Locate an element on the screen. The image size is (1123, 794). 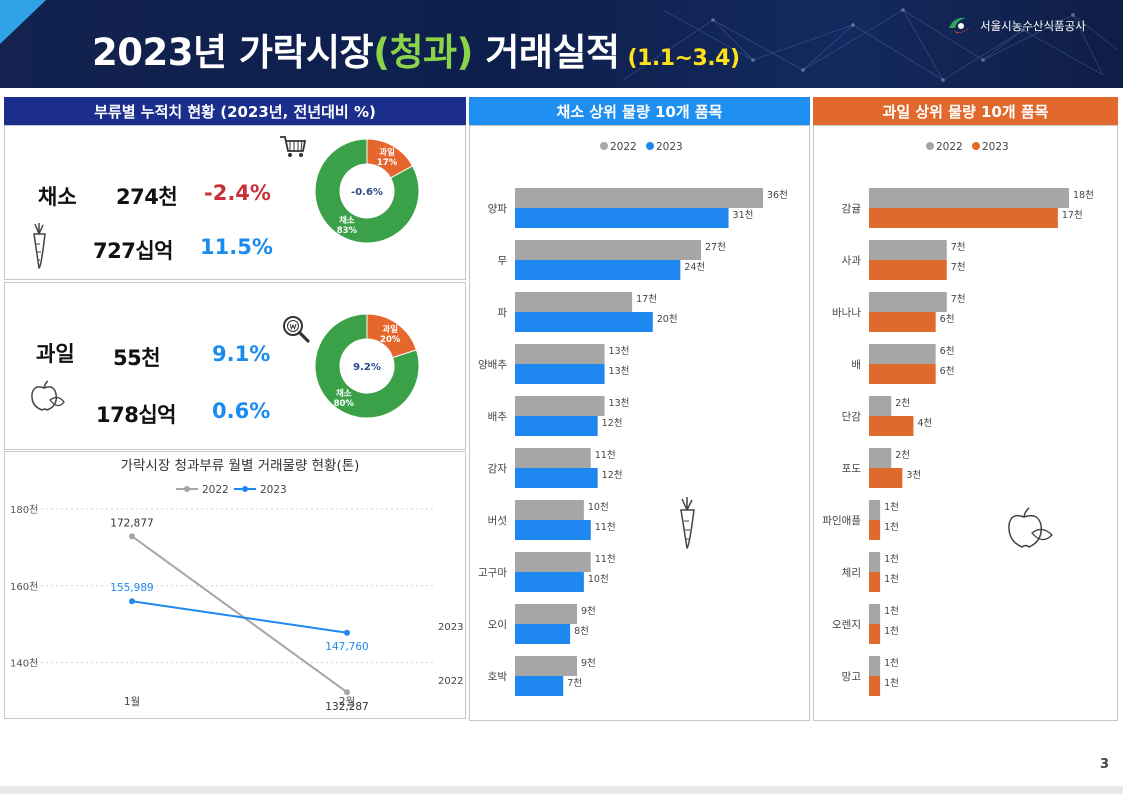
bar-value-label: 11천 is located at coordinates (605, 559).